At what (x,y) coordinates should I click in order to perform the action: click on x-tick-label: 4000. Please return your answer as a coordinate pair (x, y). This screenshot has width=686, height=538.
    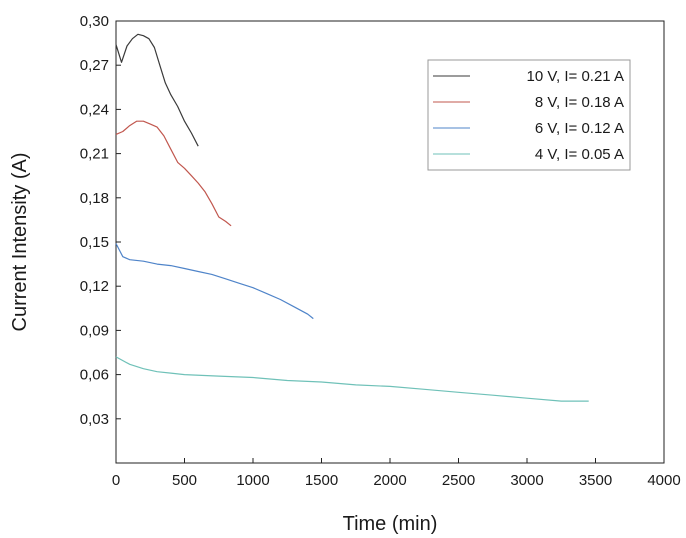
    Looking at the image, I should click on (663, 480).